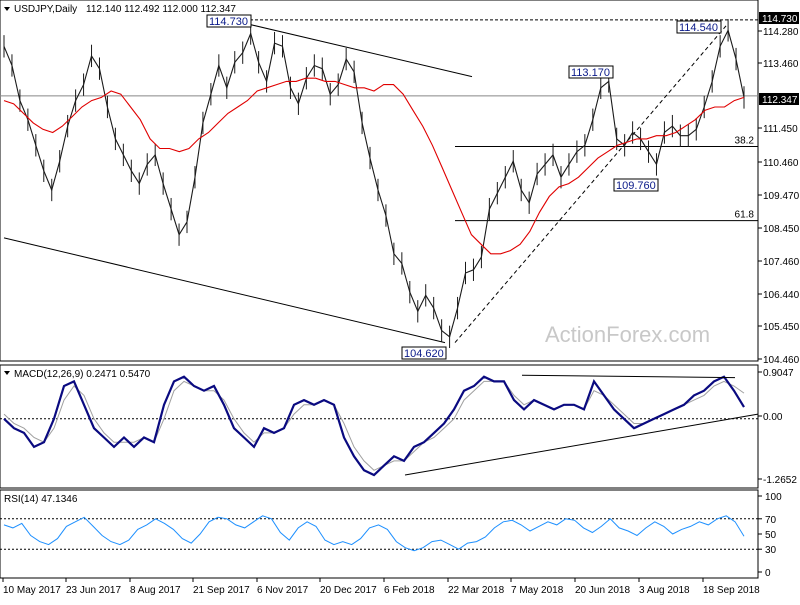  Describe the element at coordinates (780, 129) in the screenshot. I see `price-tick-label-4: 111.450` at that location.